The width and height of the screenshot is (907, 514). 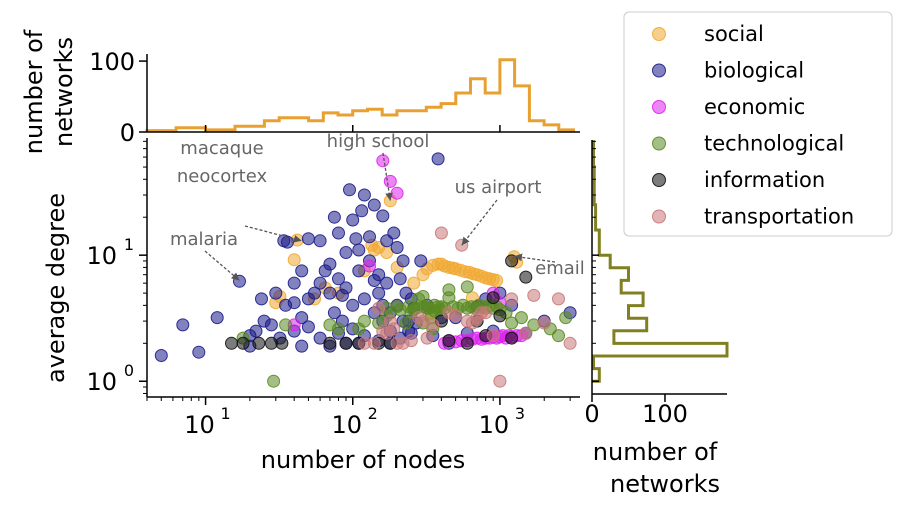 I want to click on scatter-y-tick-exponent: 1, so click(x=129, y=244).